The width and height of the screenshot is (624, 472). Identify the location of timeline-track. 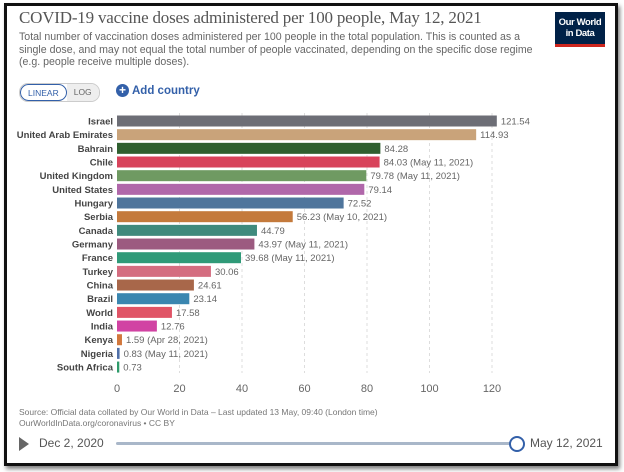
(316, 443).